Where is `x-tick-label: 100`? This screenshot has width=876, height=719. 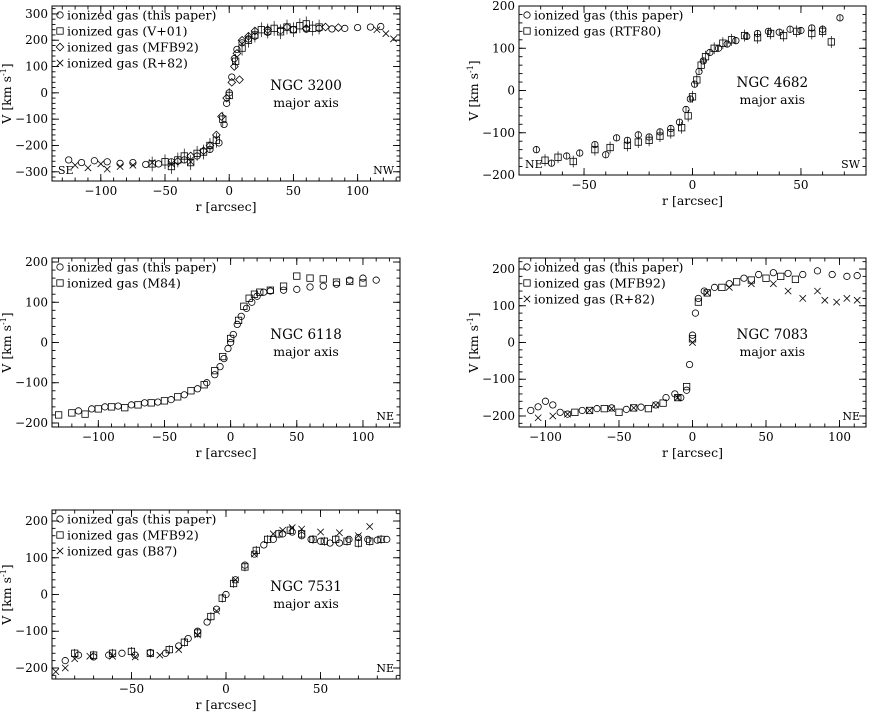
x-tick-label: 100 is located at coordinates (357, 191).